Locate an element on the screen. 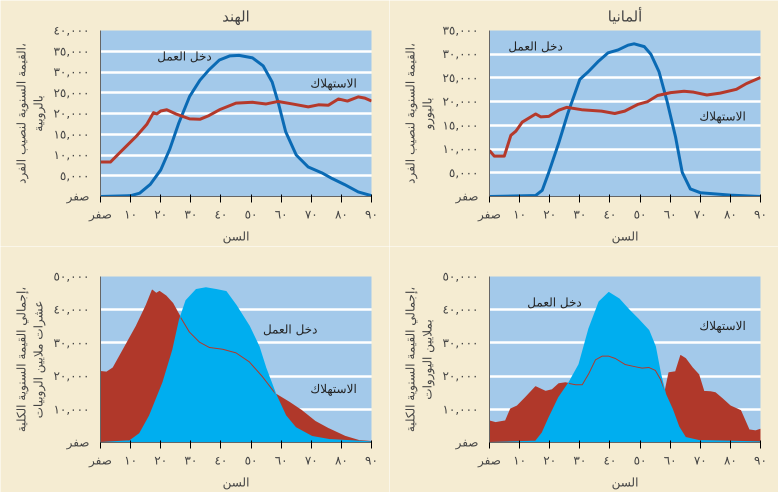 This screenshot has height=493, width=779. chart-title: الهند is located at coordinates (236, 17).